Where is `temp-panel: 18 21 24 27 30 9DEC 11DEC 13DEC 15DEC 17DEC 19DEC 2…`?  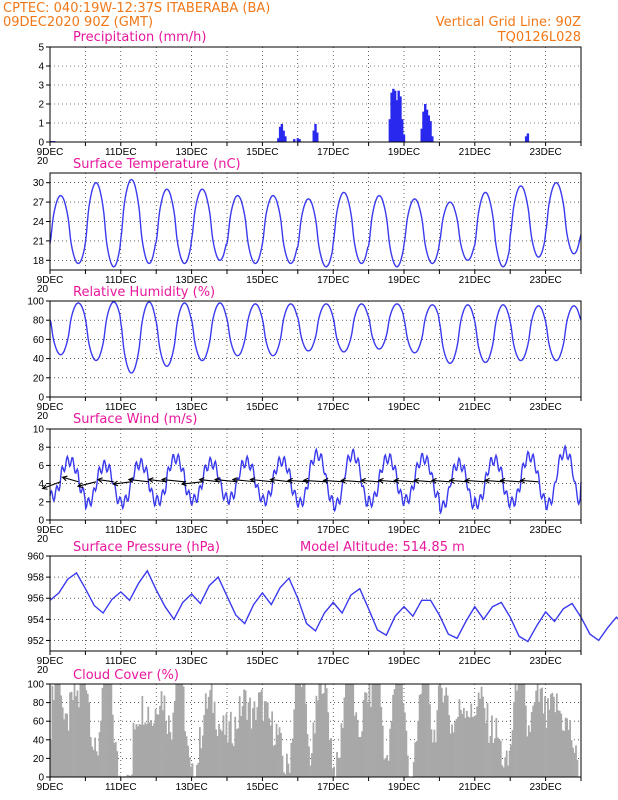
temp-panel: 18 21 24 27 30 9DEC 11DEC 13DEC 15DEC 17DEC 19DEC 2… is located at coordinates (307, 234).